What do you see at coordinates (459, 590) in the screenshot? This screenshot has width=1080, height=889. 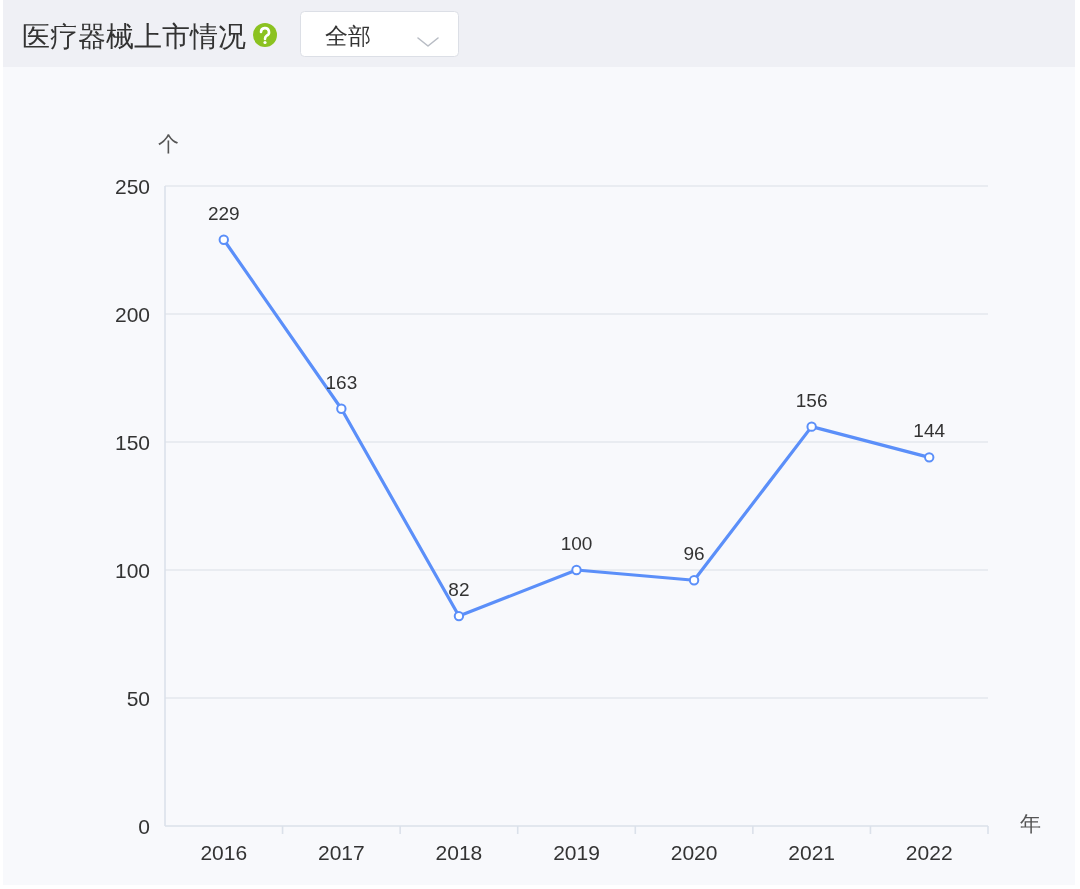 I see `data-label: 82` at bounding box center [459, 590].